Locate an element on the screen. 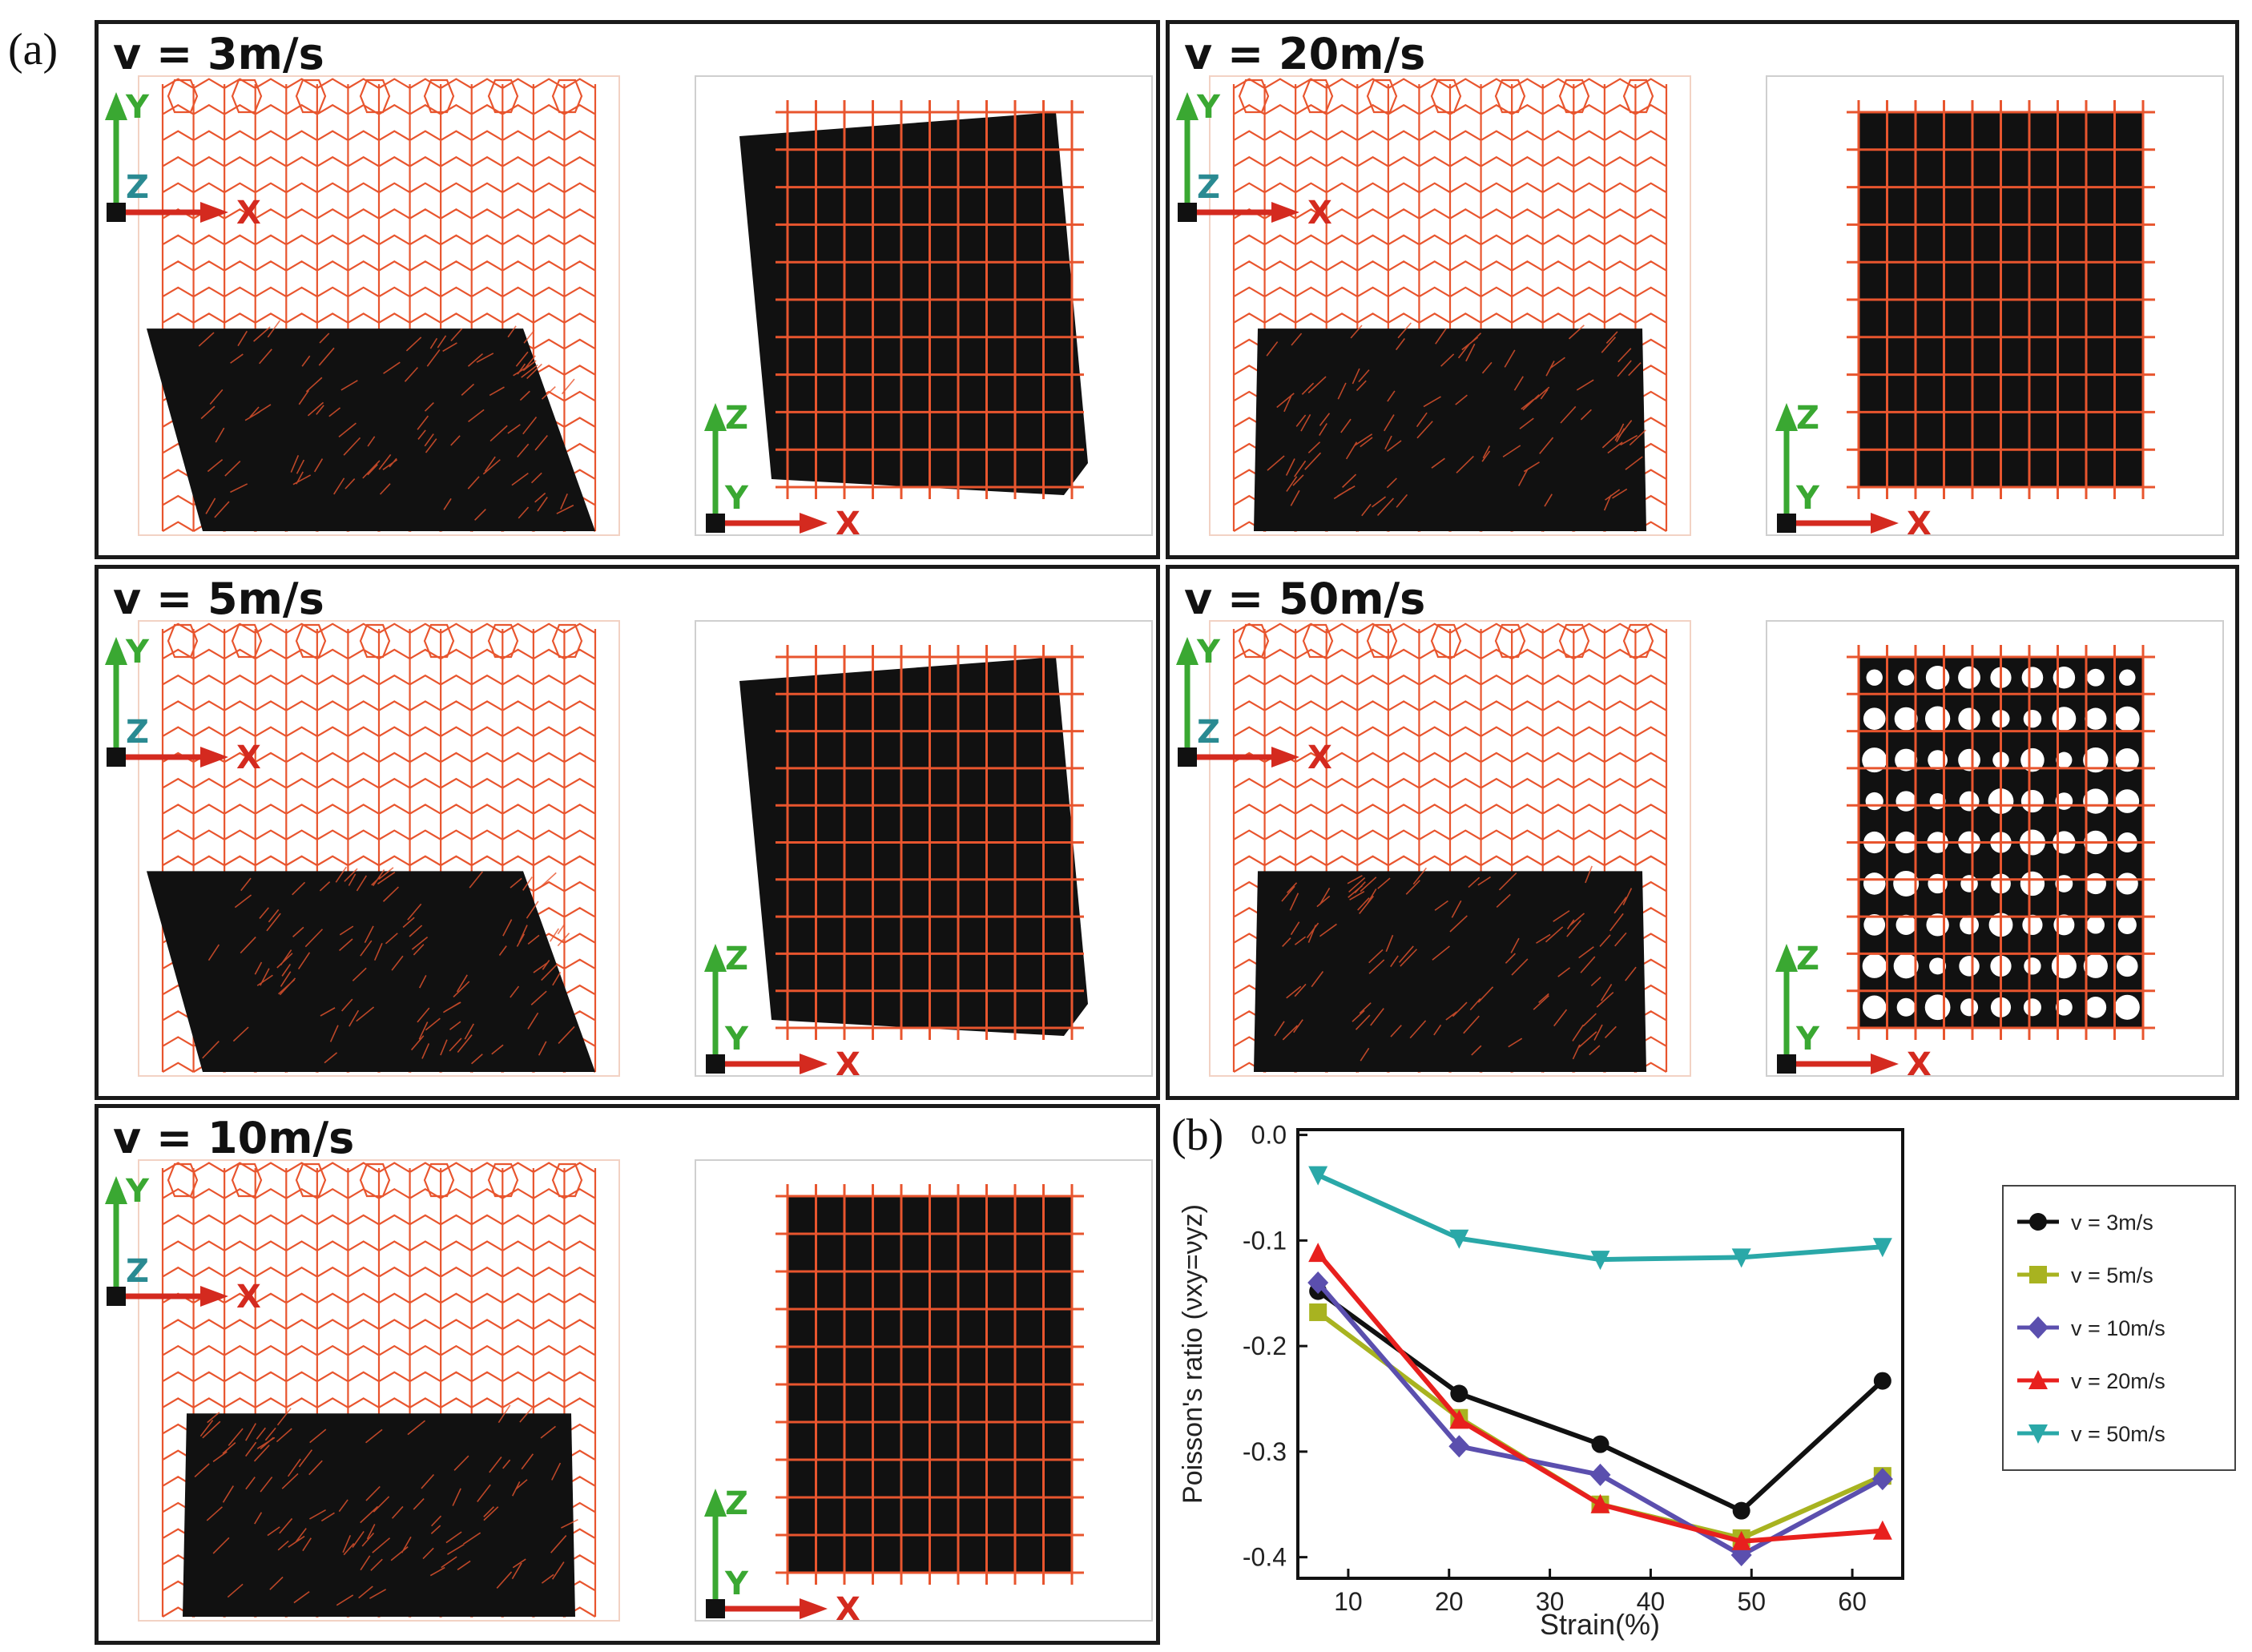  top-view: Z Y X is located at coordinates (1995, 308).